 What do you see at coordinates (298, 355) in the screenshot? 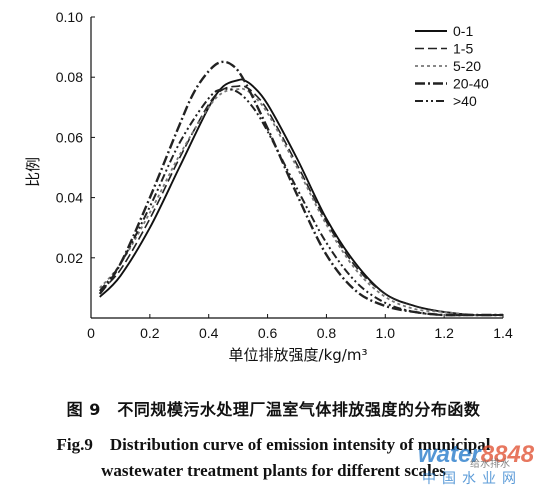
I see `x-axis-label: 单位排放强度/kg/m³` at bounding box center [298, 355].